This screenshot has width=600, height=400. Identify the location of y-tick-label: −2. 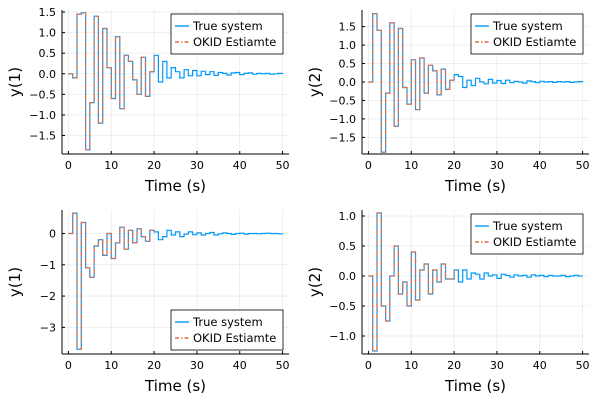
(48, 296).